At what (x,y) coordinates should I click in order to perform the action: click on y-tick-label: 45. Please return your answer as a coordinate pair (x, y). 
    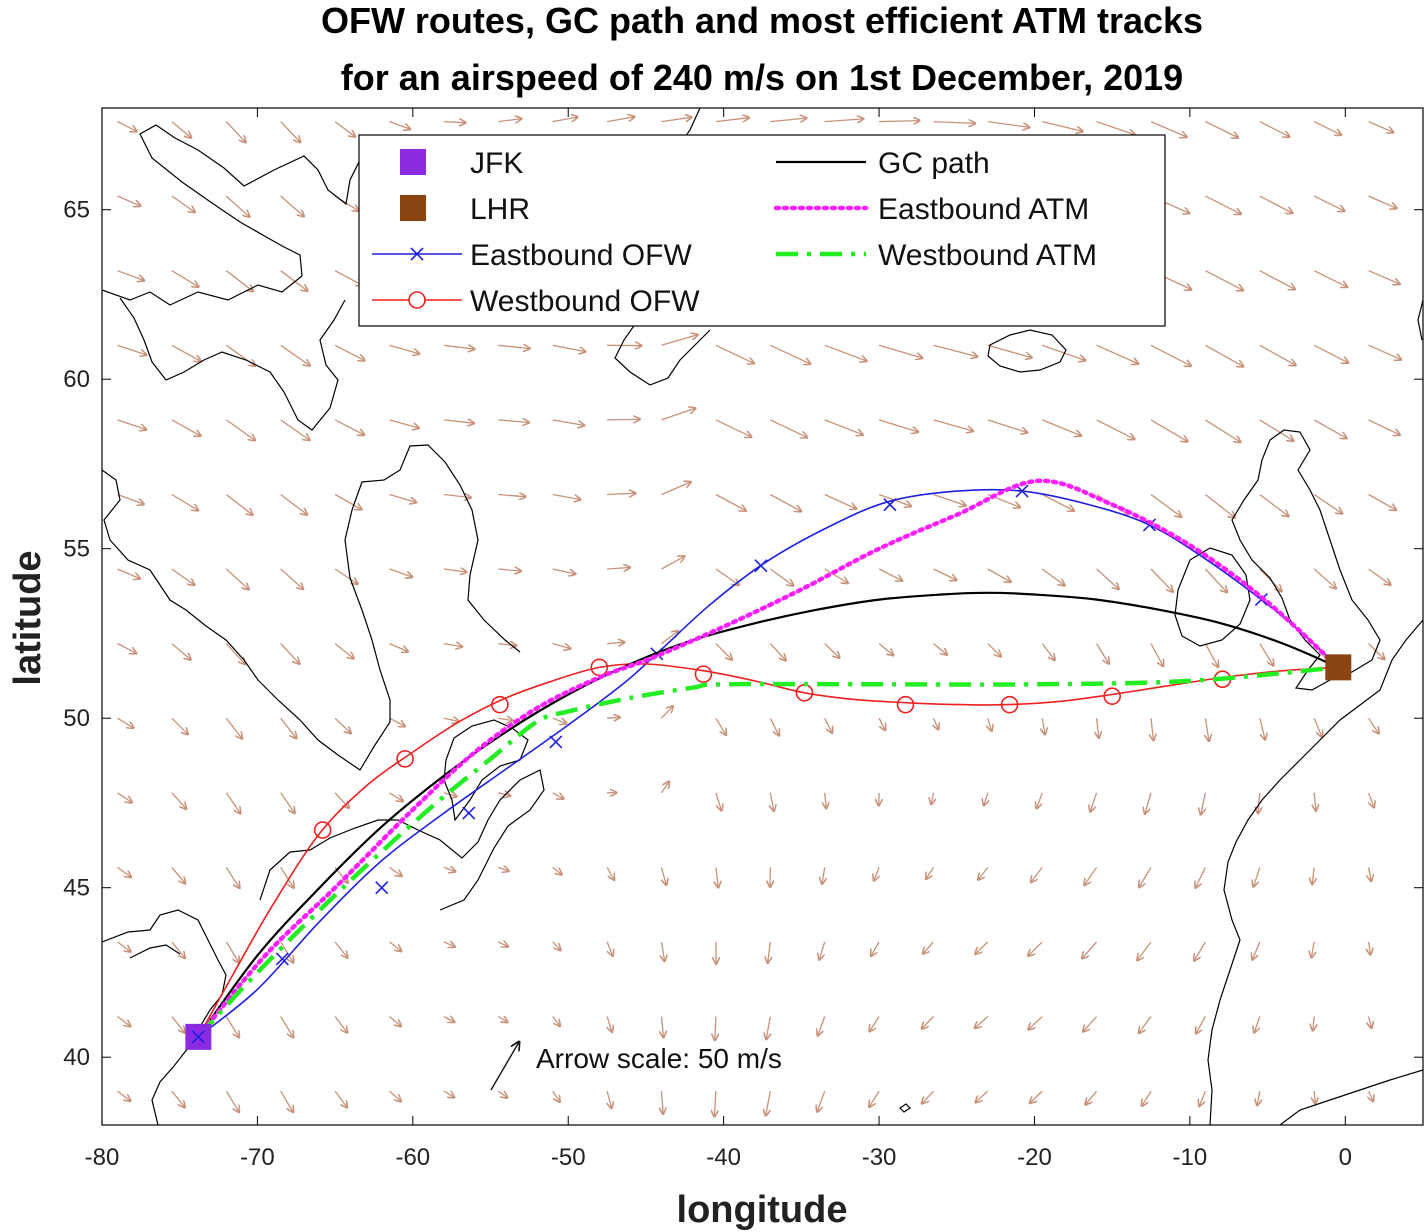
    Looking at the image, I should click on (76, 888).